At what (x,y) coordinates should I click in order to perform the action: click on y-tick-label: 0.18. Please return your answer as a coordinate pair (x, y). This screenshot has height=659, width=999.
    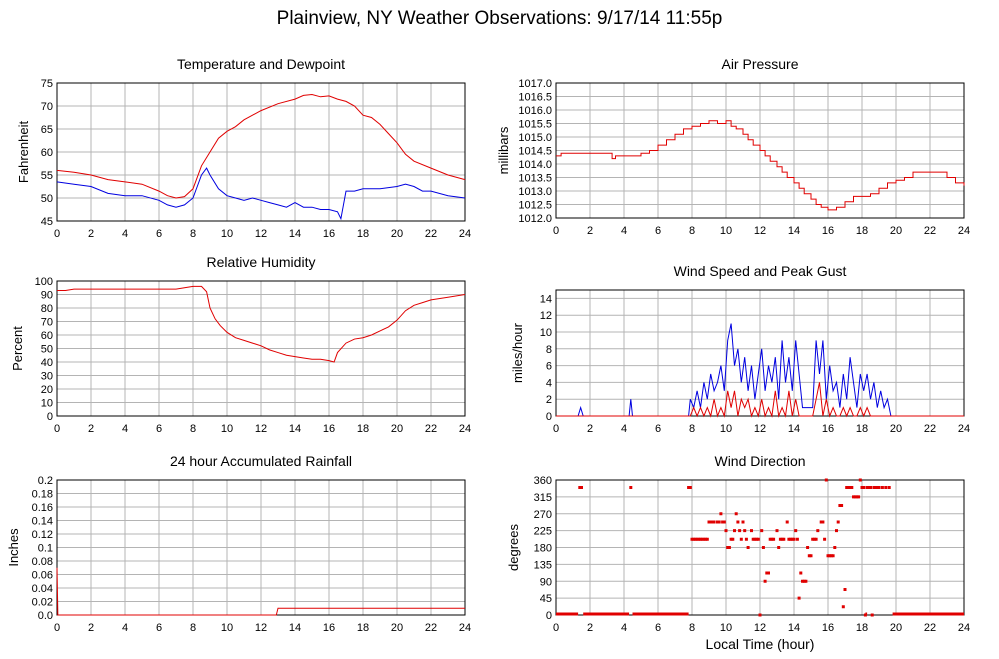
    Looking at the image, I should click on (42, 495).